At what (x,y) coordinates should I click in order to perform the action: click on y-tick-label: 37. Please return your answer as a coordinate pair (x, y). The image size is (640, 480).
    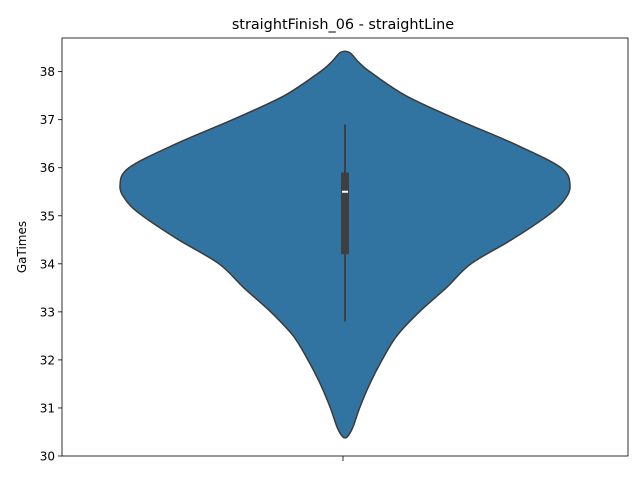
    Looking at the image, I should click on (47, 120).